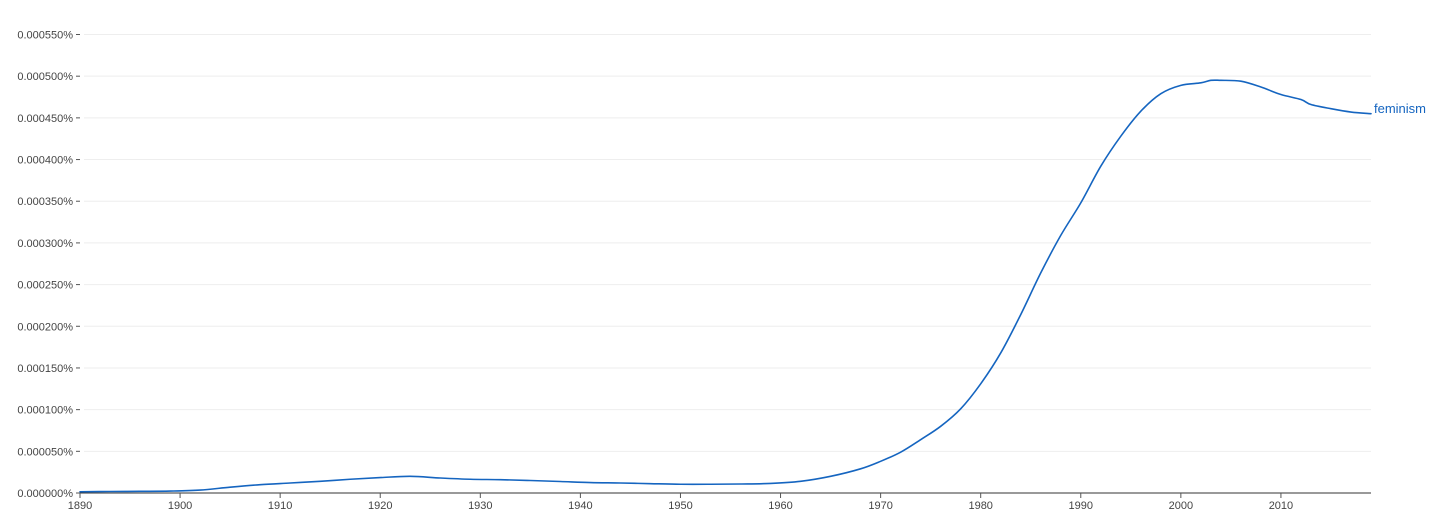 The height and width of the screenshot is (527, 1456). I want to click on x-tick-label: 1890, so click(80, 506).